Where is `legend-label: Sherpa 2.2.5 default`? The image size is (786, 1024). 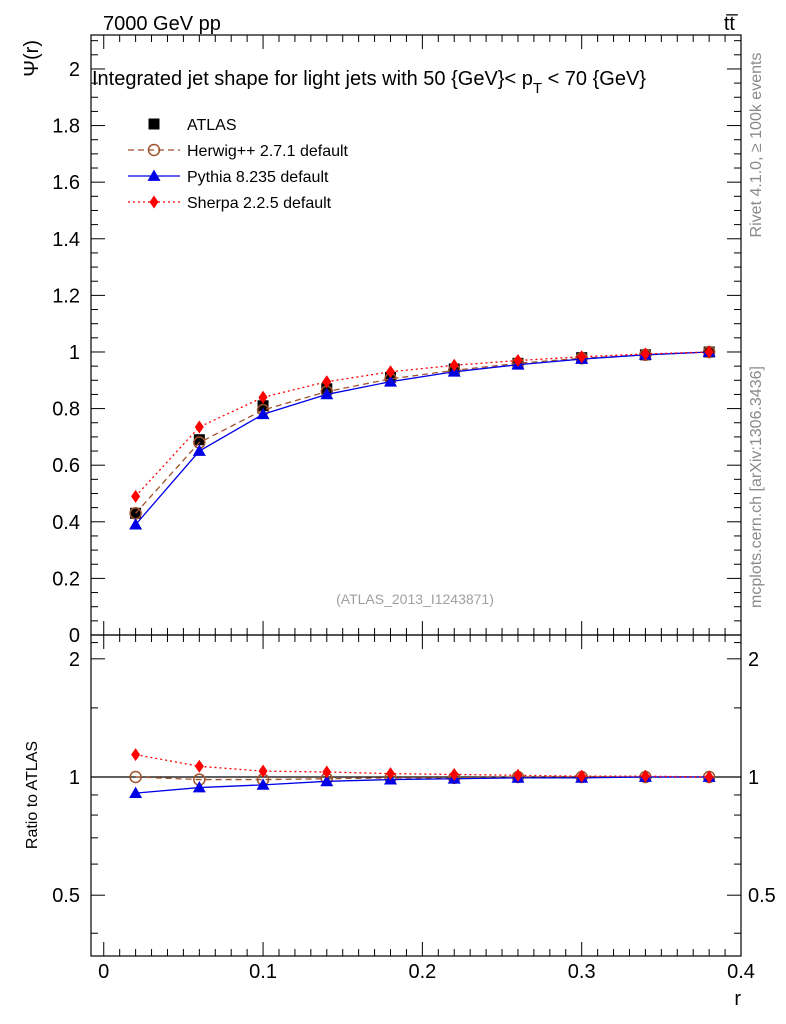
legend-label: Sherpa 2.2.5 default is located at coordinates (259, 203).